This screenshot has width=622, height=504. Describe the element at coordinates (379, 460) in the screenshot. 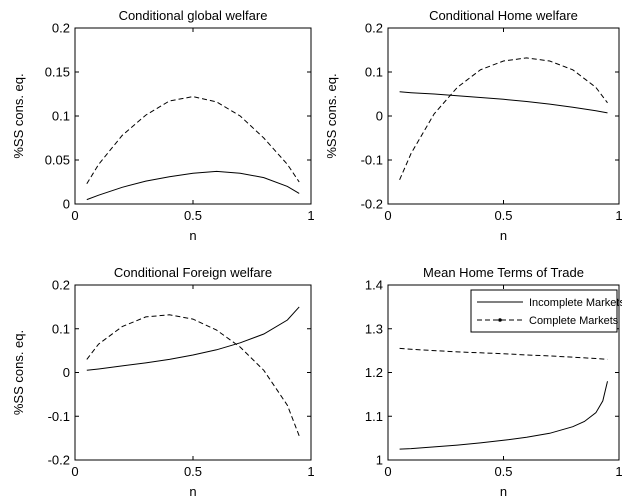

I see `y-tick-label: 1` at that location.